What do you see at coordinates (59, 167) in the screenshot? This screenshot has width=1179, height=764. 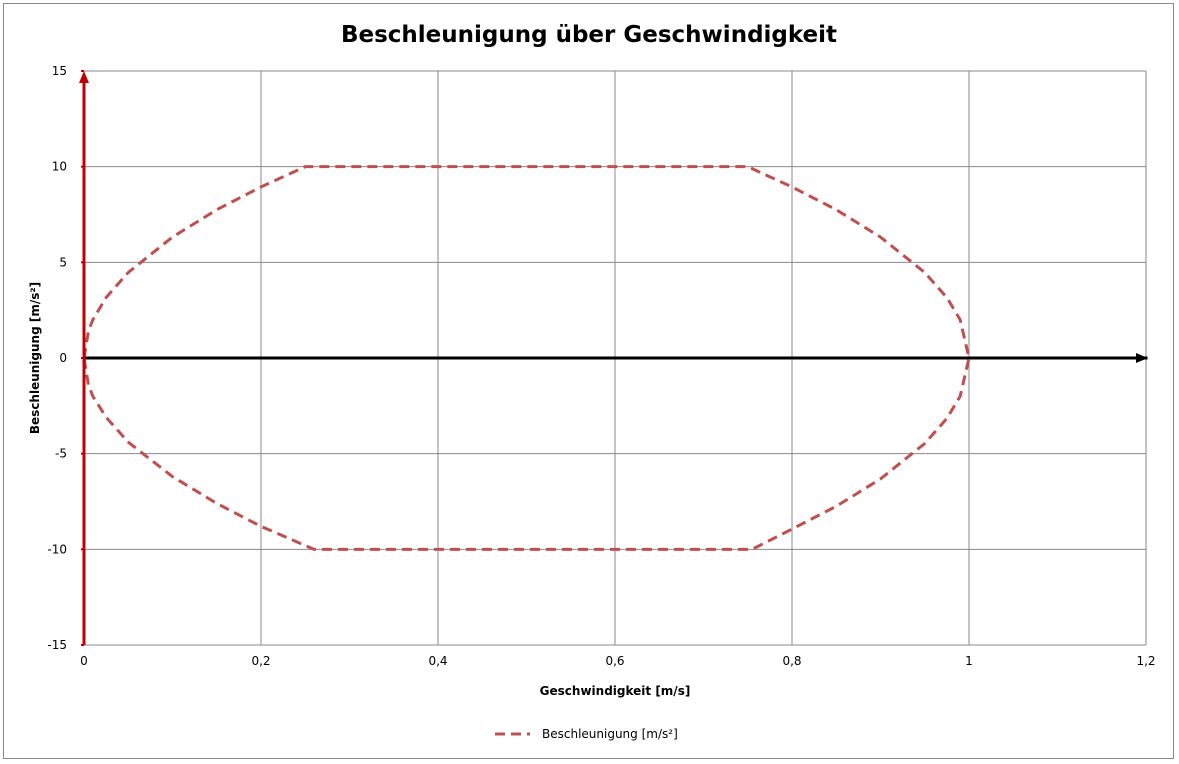 I see `y-tick-label: 10` at bounding box center [59, 167].